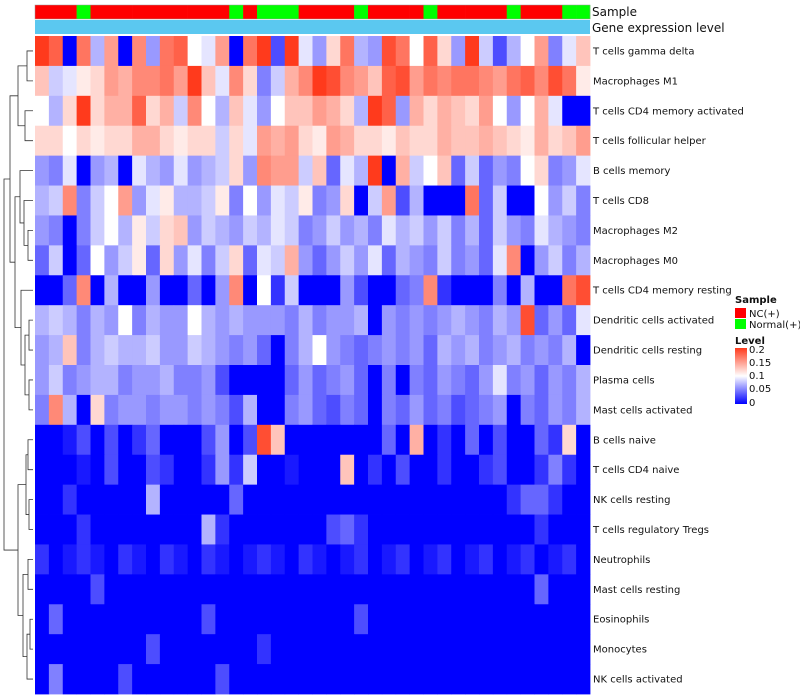 Image resolution: width=800 pixels, height=700 pixels. I want to click on row-label: T cells regulatory Tregs, so click(650, 530).